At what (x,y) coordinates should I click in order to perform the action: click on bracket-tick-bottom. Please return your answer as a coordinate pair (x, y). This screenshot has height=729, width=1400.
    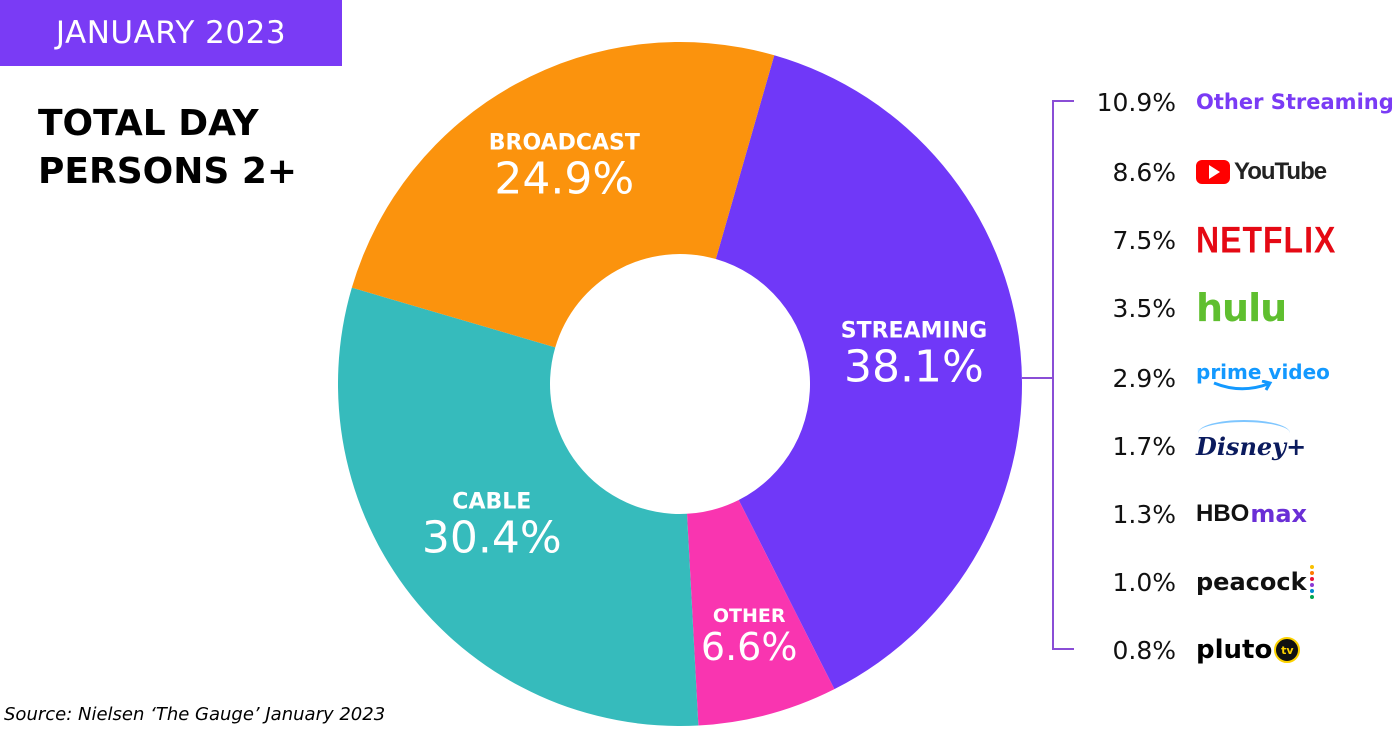
    Looking at the image, I should click on (1063, 649).